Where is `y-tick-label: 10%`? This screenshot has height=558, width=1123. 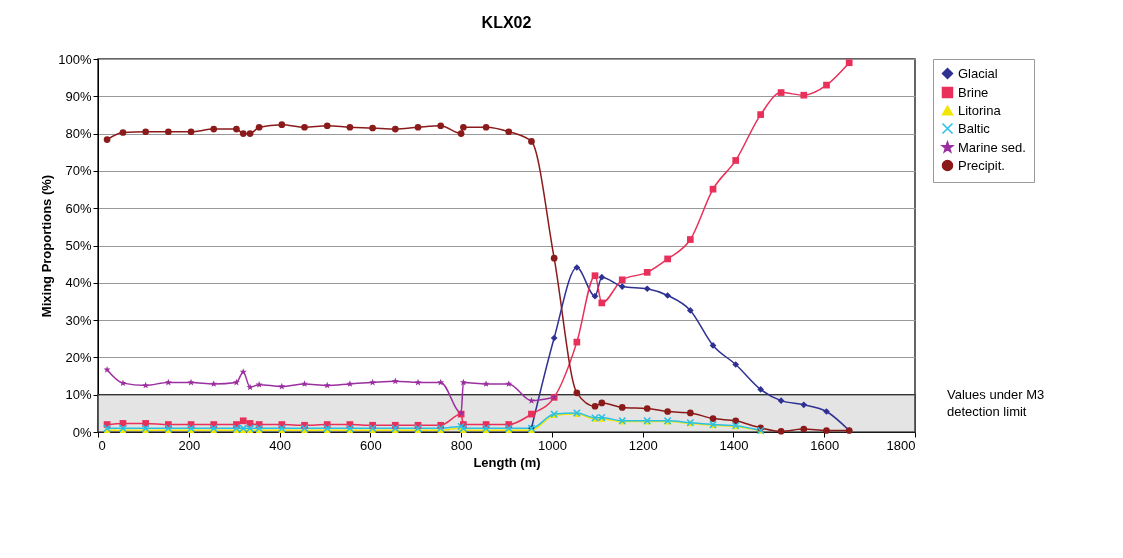 y-tick-label: 10% is located at coordinates (78, 395).